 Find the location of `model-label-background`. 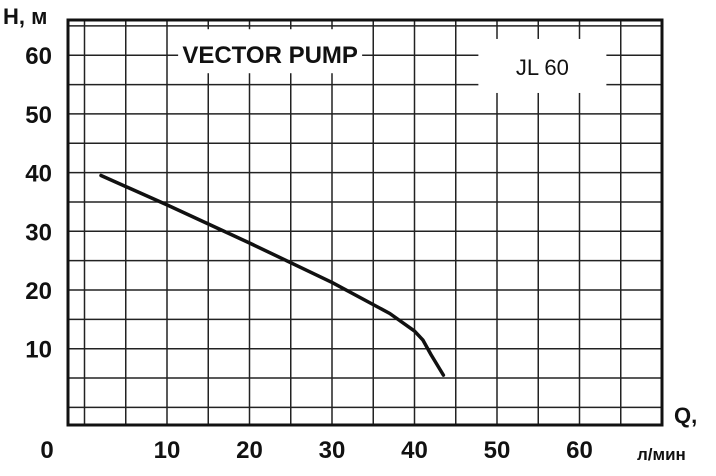

model-label-background is located at coordinates (542, 65).